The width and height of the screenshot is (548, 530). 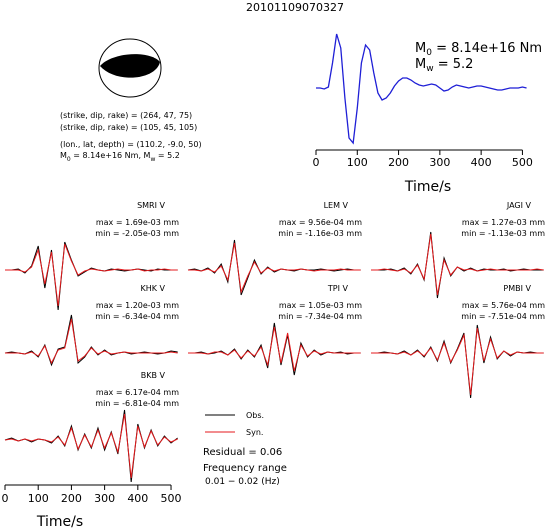 I want to click on min-label: min = -2.05e-03 mm, so click(x=137, y=233).